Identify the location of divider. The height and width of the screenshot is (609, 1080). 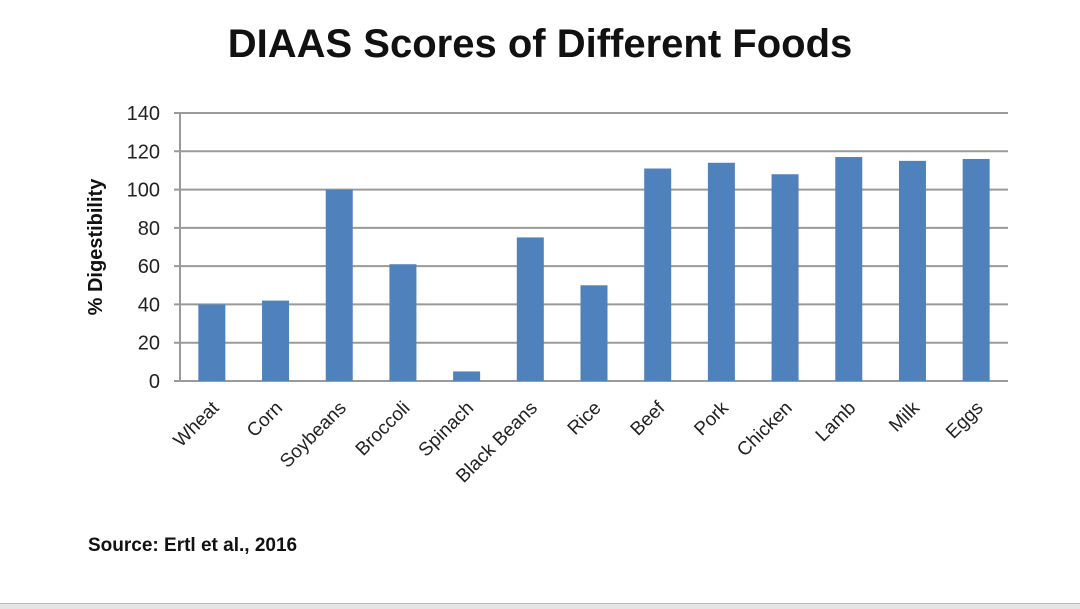
(540, 606).